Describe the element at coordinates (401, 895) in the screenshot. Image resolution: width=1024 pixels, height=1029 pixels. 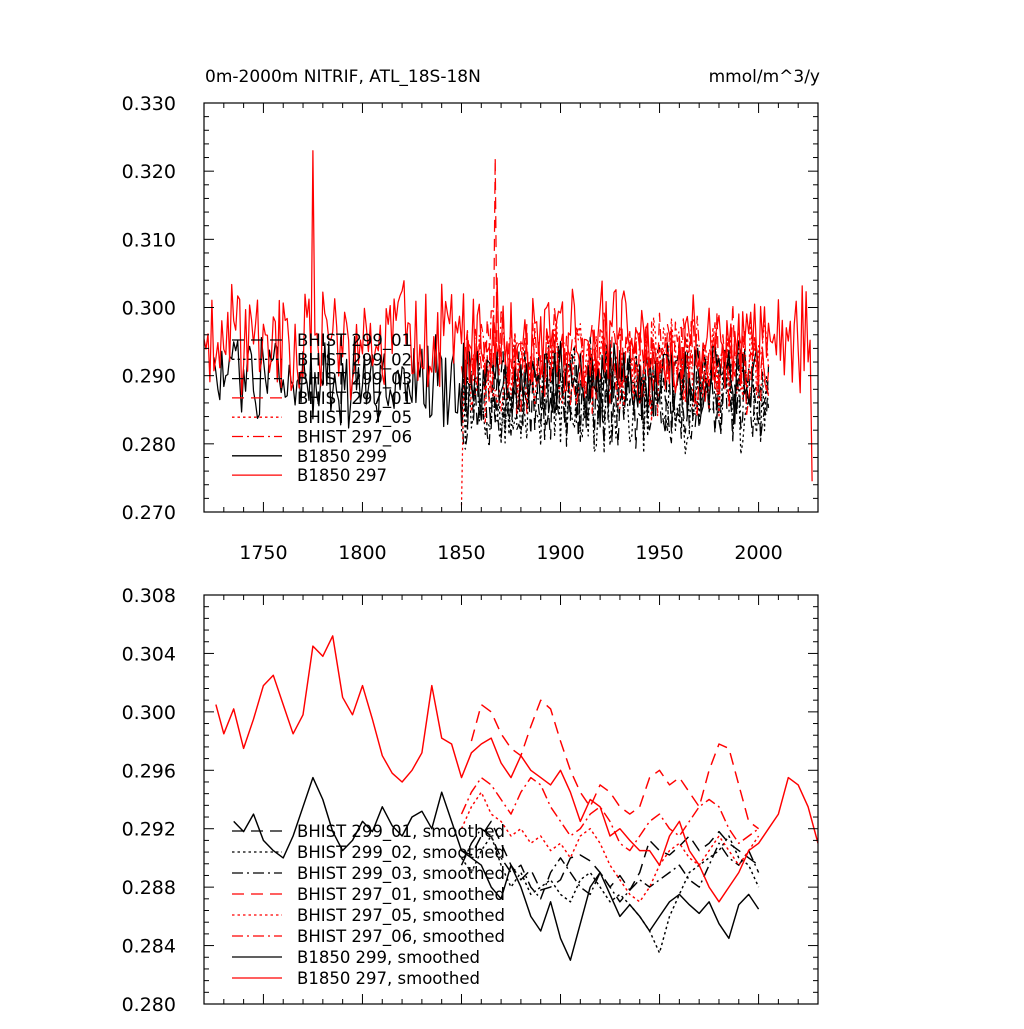
I see `legend-entry-label: BHIST 297_01, smoothed` at that location.